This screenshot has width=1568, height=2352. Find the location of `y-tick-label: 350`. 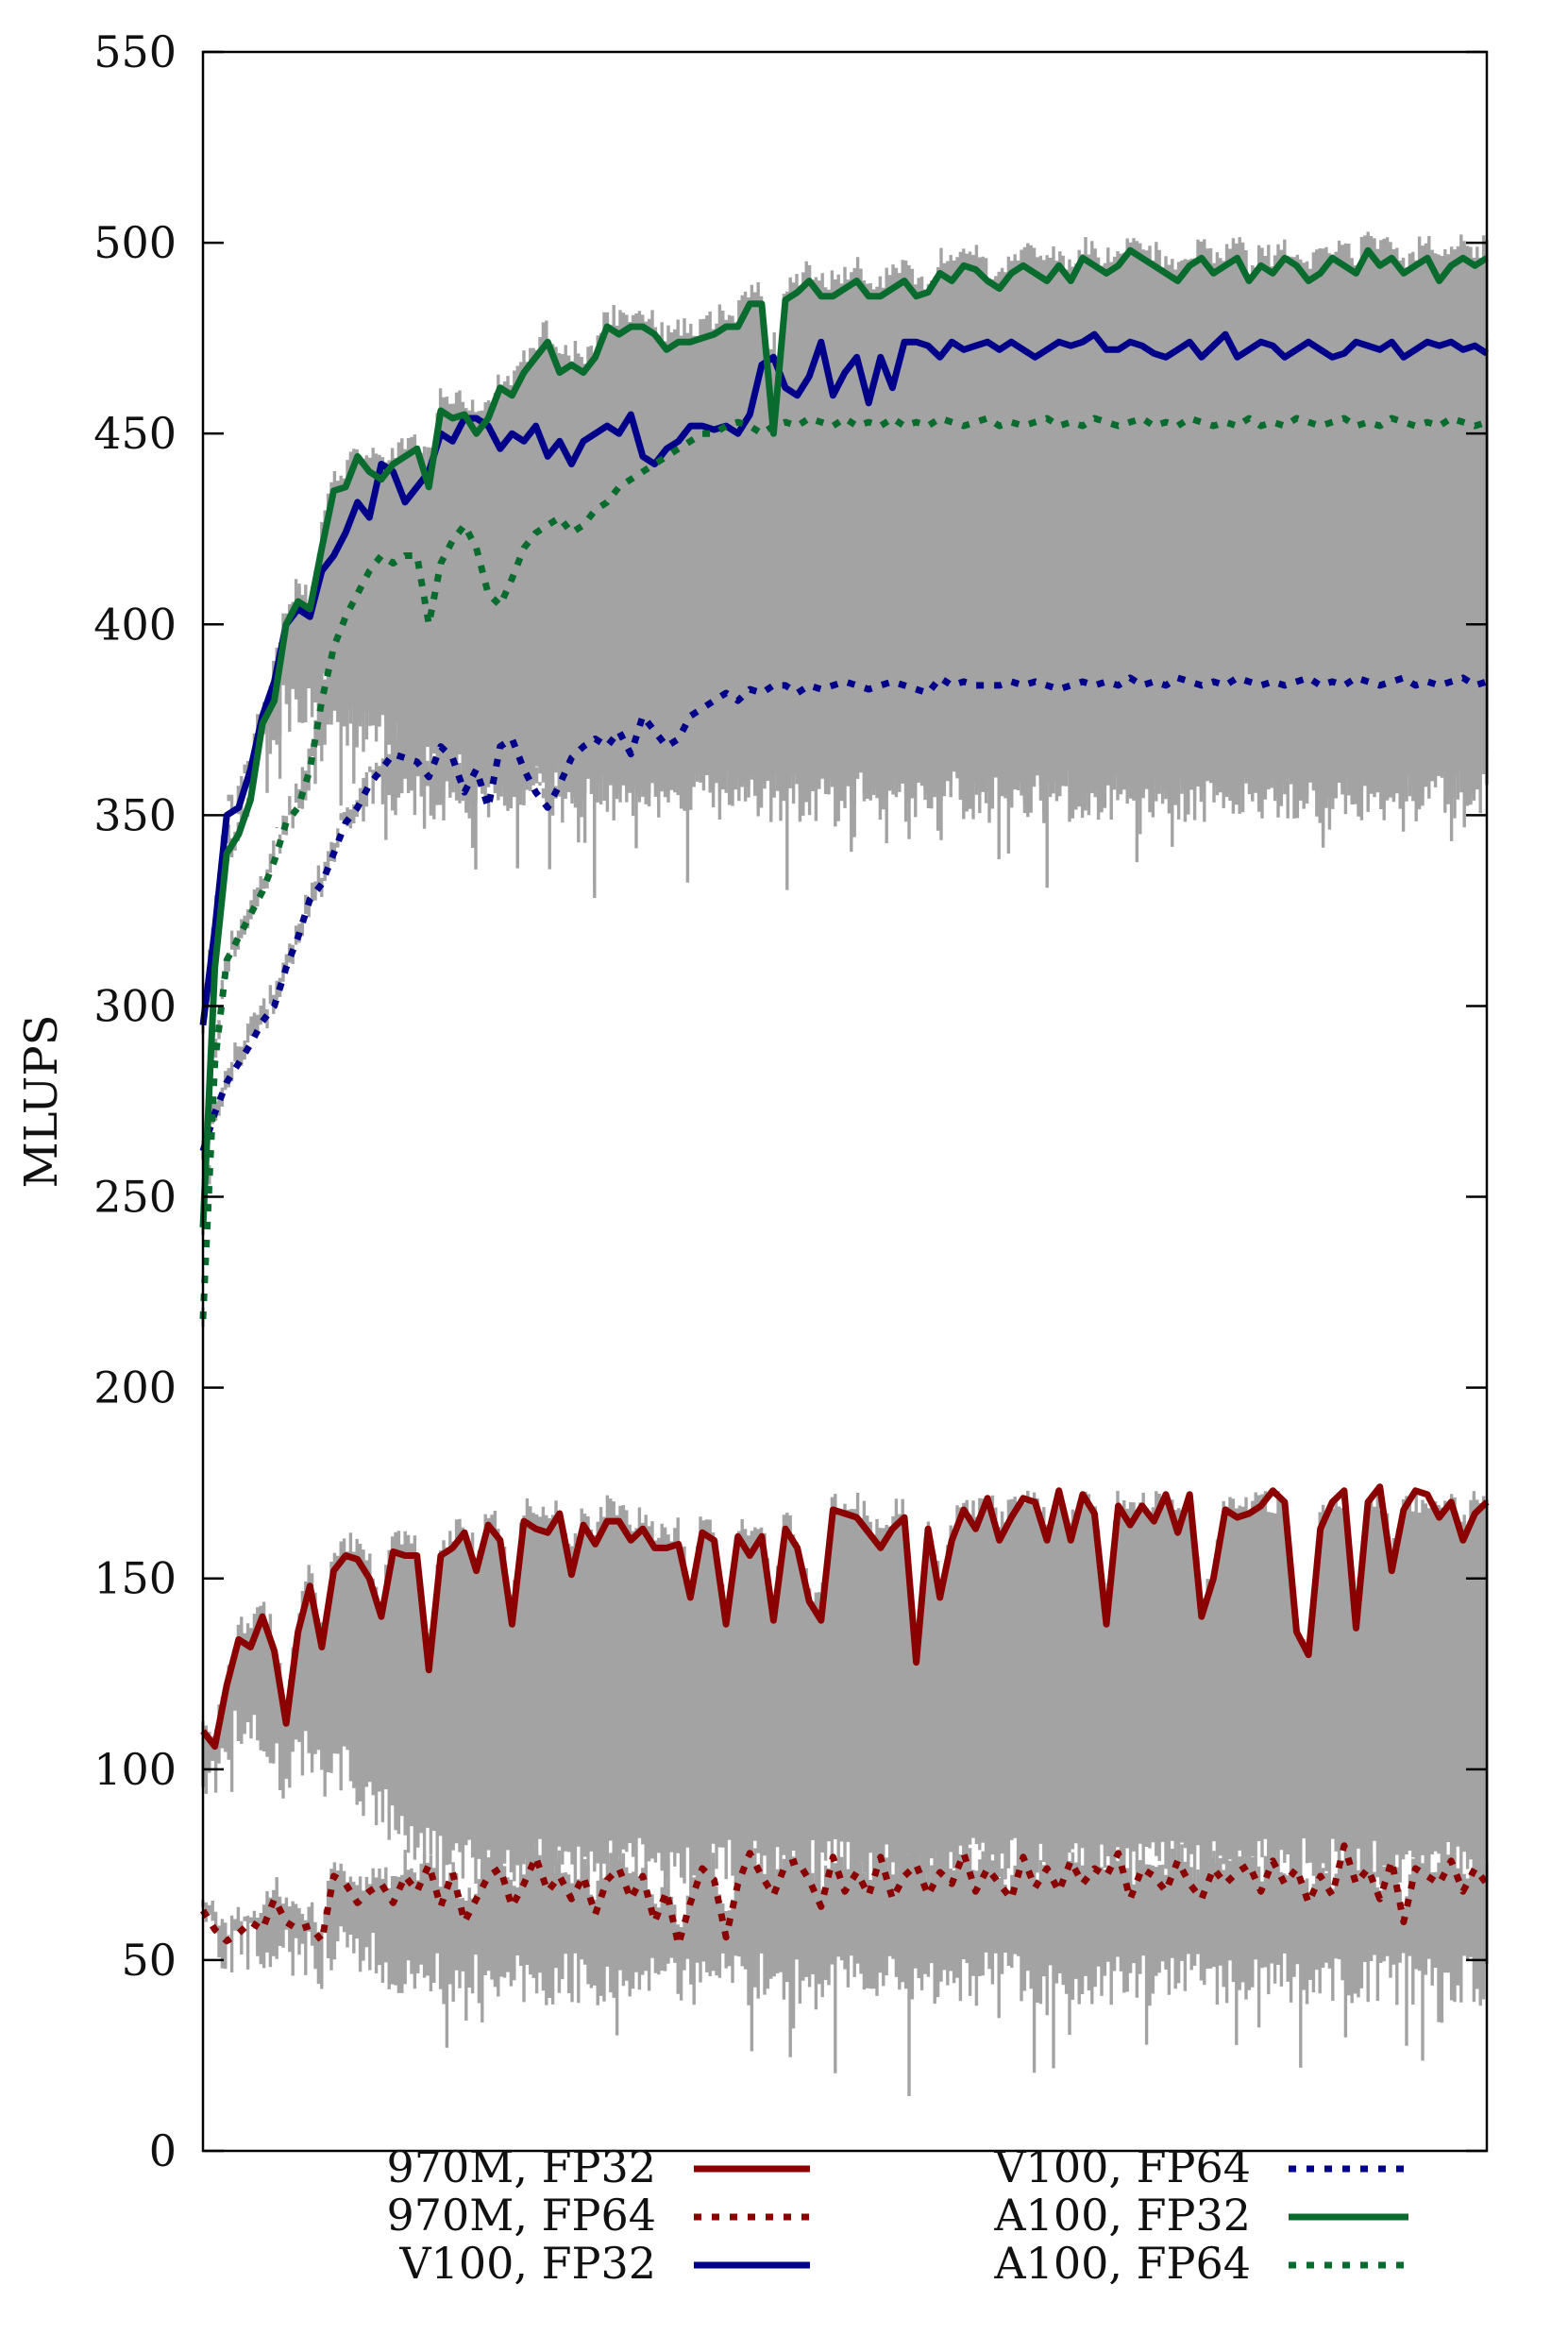

y-tick-label: 350 is located at coordinates (135, 815).